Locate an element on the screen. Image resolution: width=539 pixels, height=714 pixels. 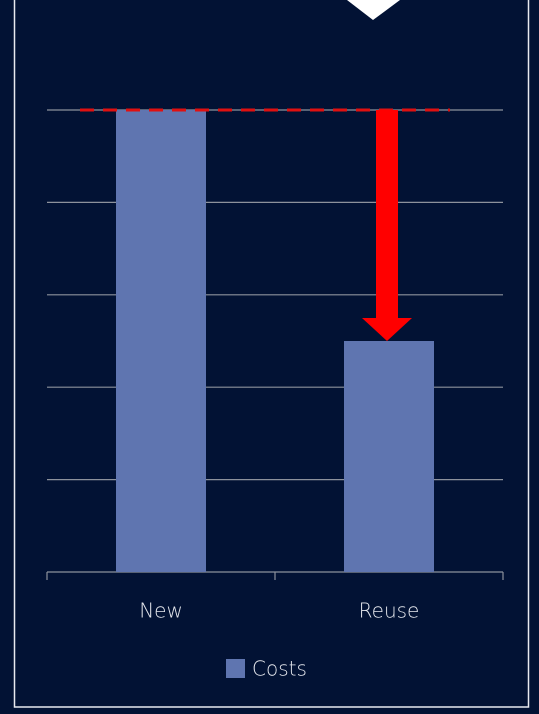
legend-label: Costs is located at coordinates (279, 669).